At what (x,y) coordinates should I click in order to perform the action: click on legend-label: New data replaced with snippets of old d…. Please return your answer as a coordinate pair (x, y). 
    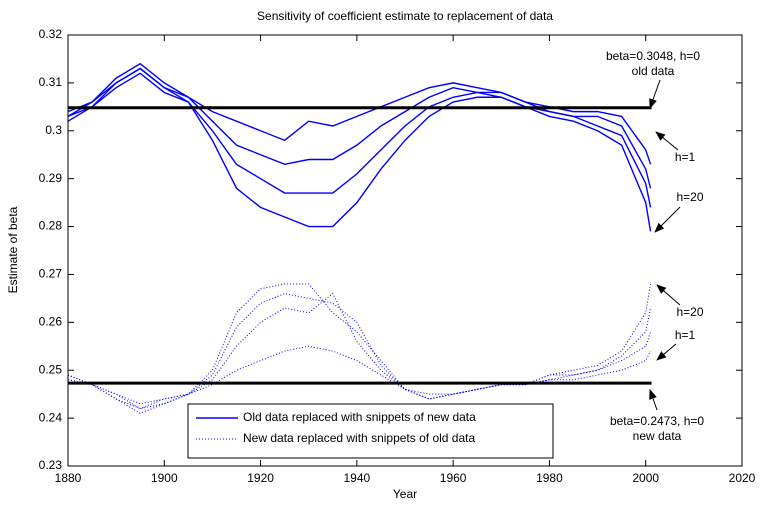
    Looking at the image, I should click on (359, 438).